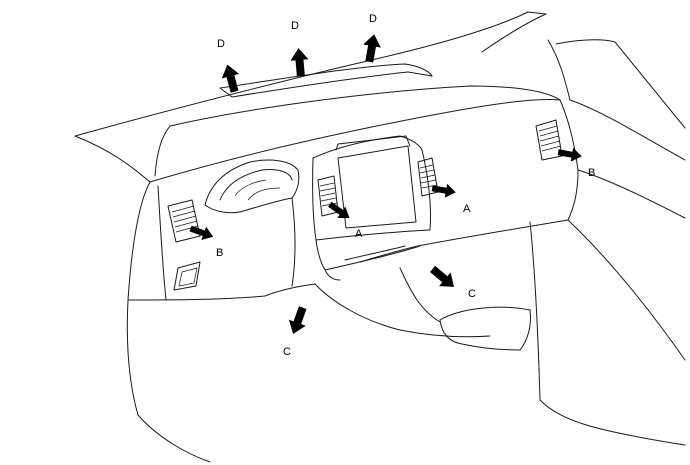  Describe the element at coordinates (467, 209) in the screenshot. I see `label-center-vent-right: A` at that location.